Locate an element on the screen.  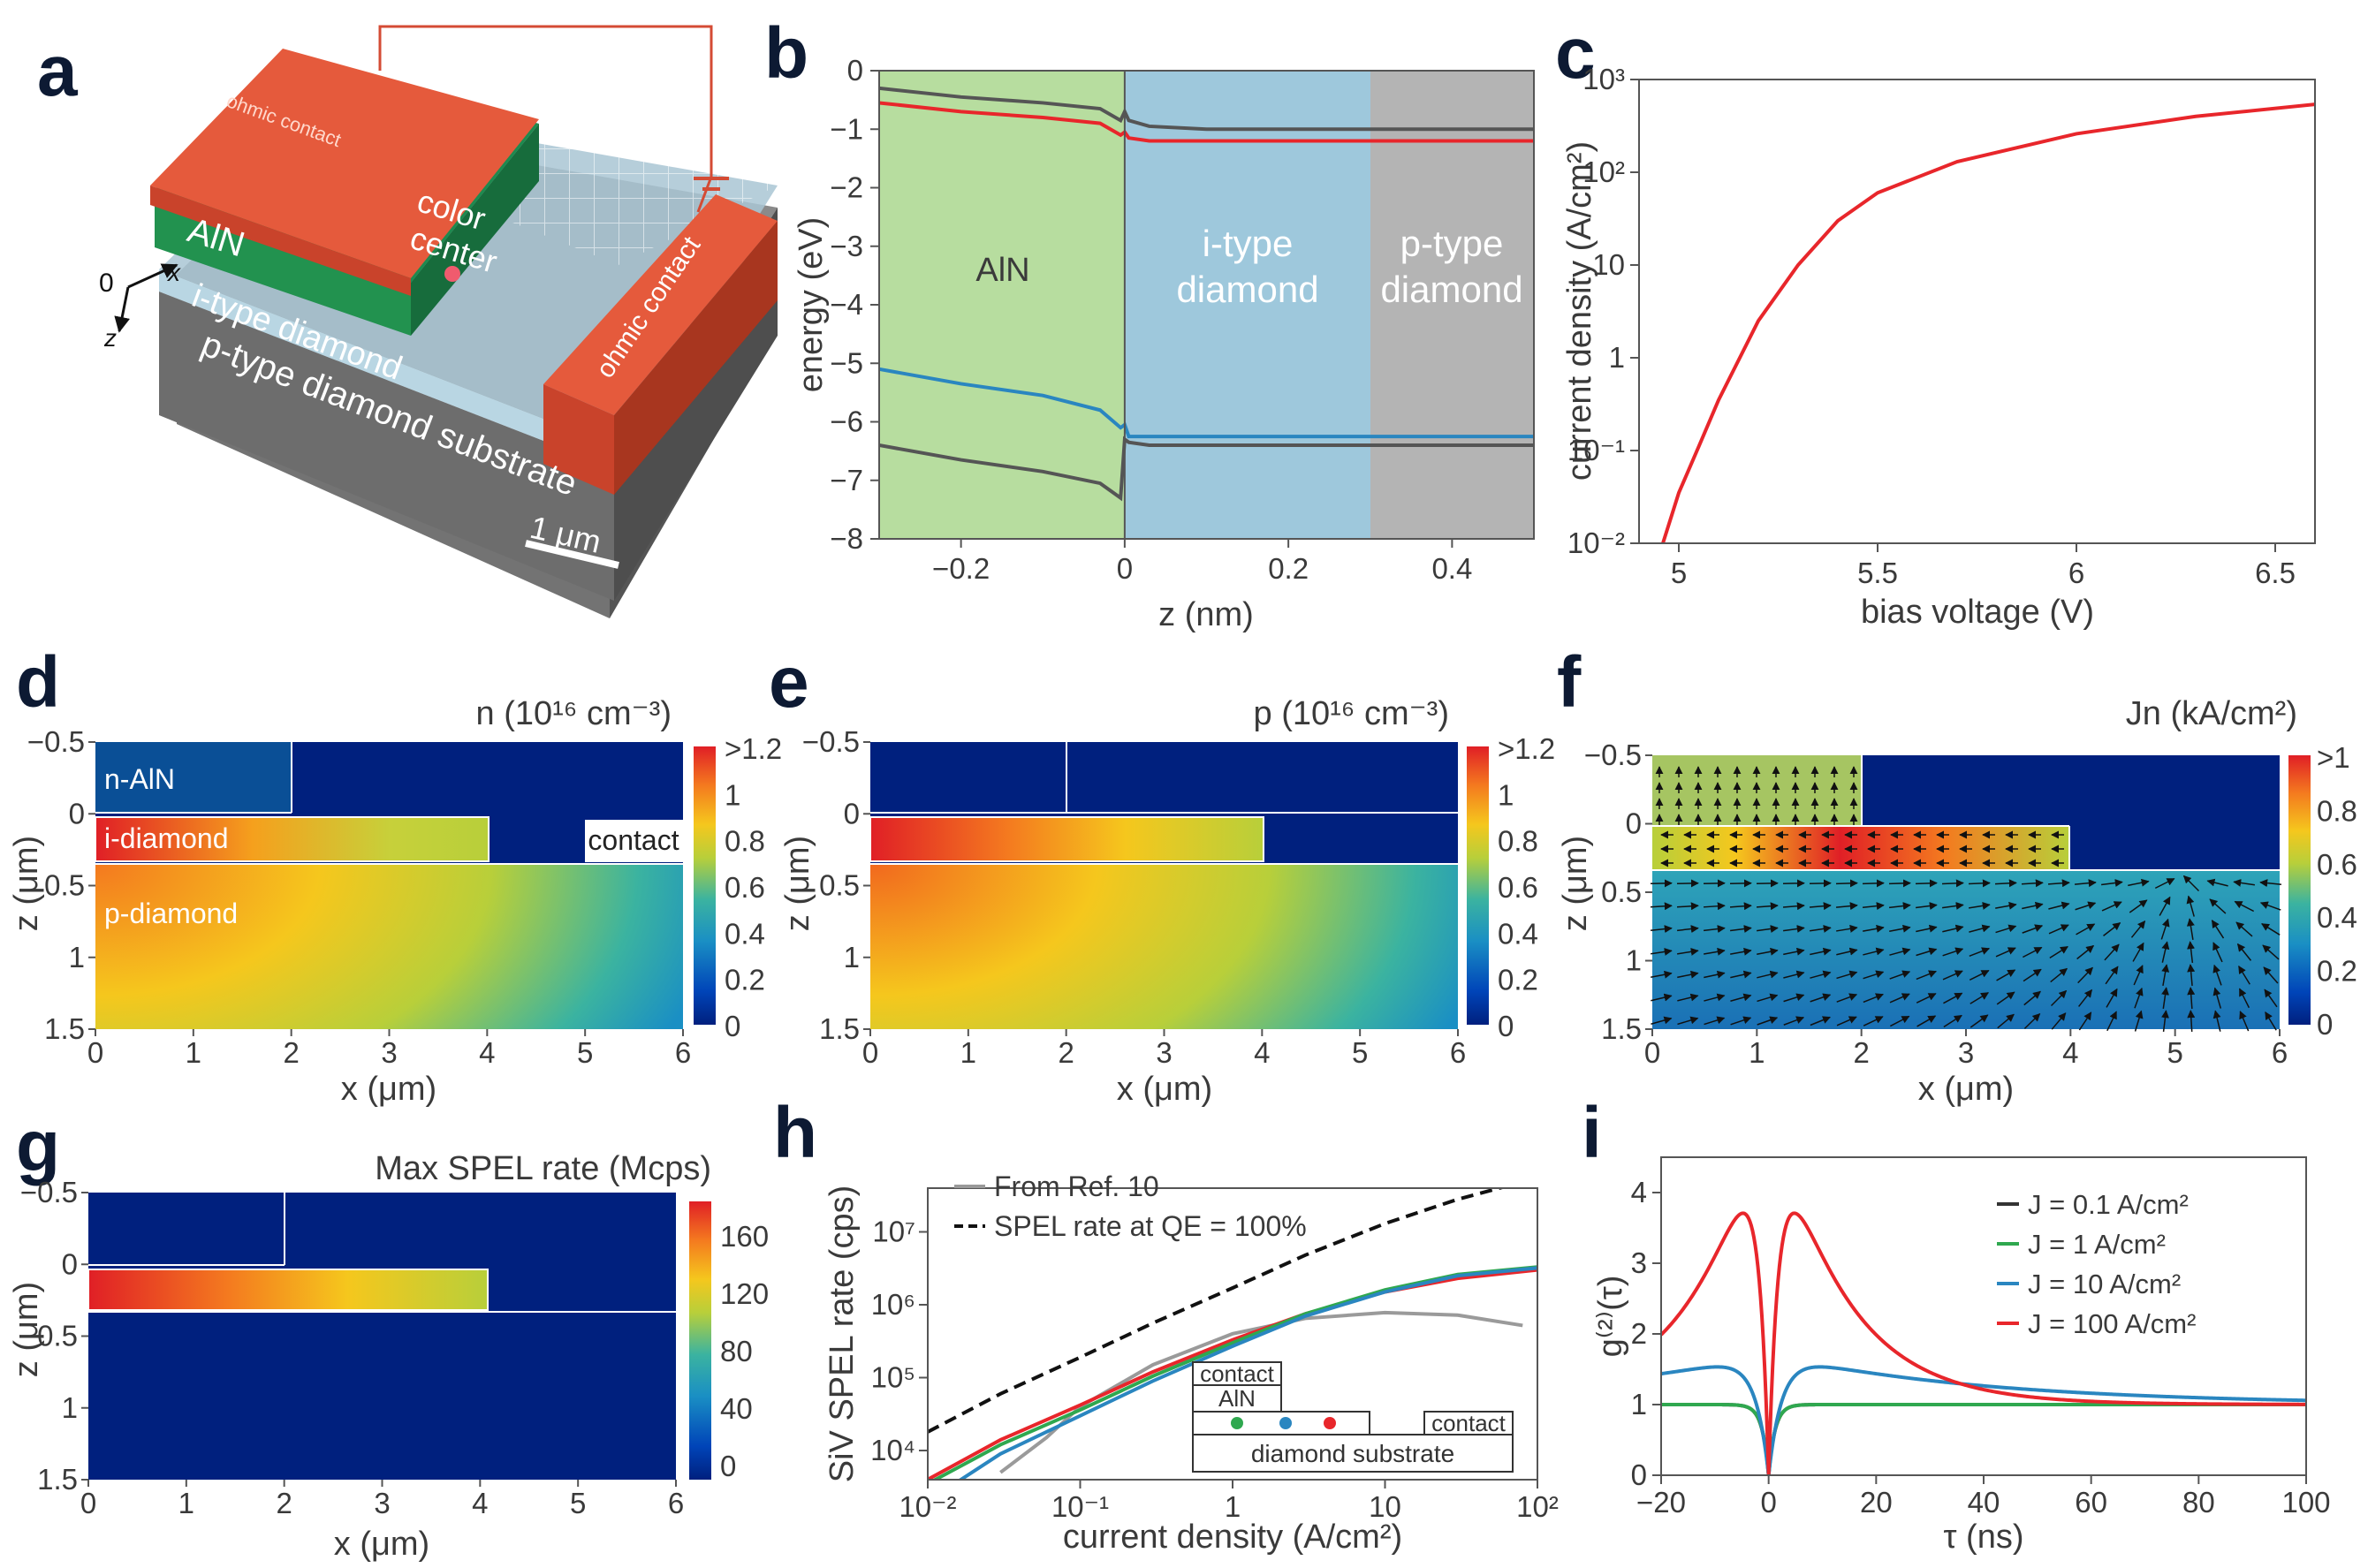
panel-f-arrows is located at coordinates (1966, 899).